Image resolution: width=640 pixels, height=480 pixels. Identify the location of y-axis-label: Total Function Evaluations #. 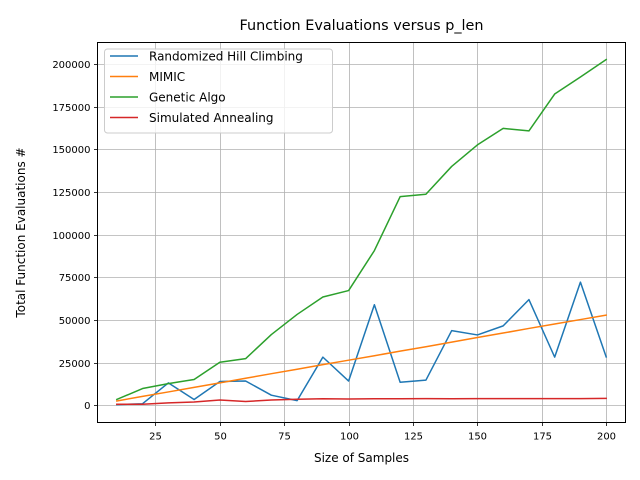
(21, 232).